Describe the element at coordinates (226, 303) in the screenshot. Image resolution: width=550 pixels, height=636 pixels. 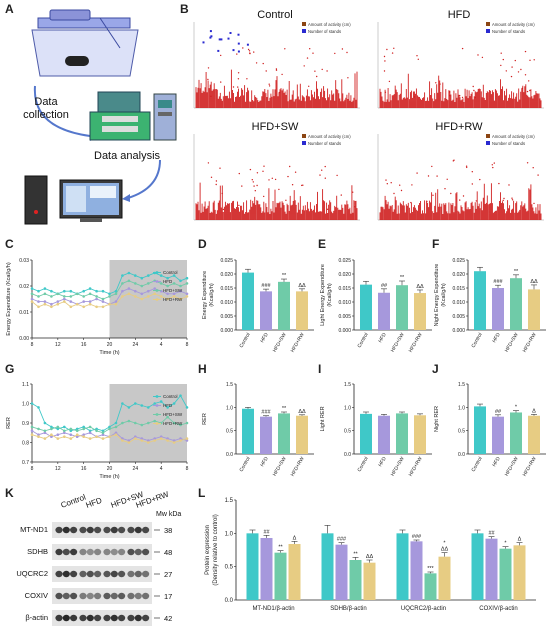
I see `y-tick-label: 0.010` at that location.